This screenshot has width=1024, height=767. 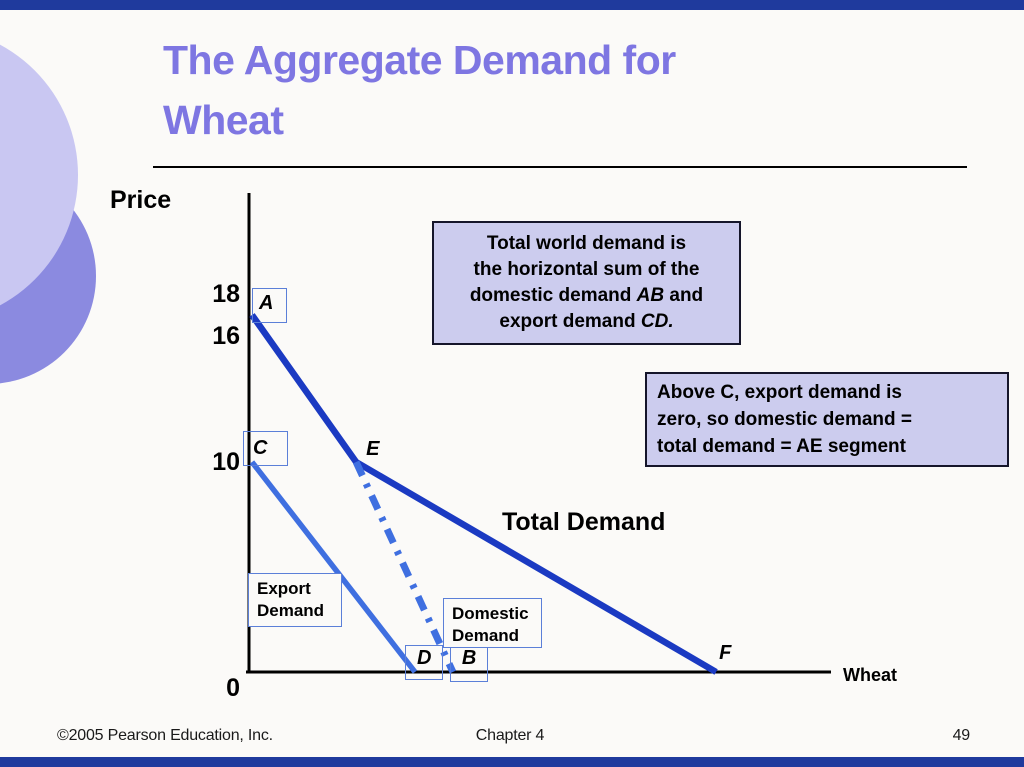 I want to click on footer-chapter: Chapter 4, so click(x=510, y=735).